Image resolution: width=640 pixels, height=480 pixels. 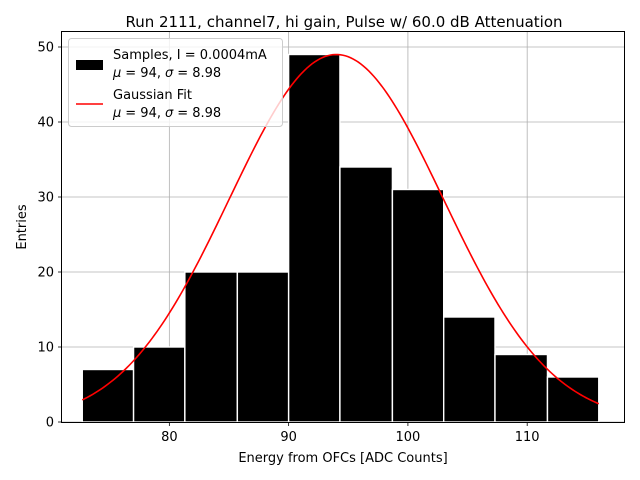 What do you see at coordinates (45, 198) in the screenshot?
I see `y-tick-label: 30` at bounding box center [45, 198].